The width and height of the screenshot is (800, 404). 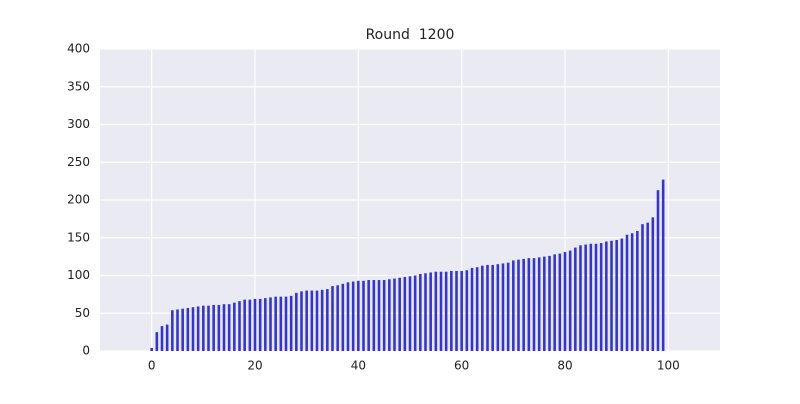 I want to click on chart-title: Round 1200, so click(x=410, y=35).